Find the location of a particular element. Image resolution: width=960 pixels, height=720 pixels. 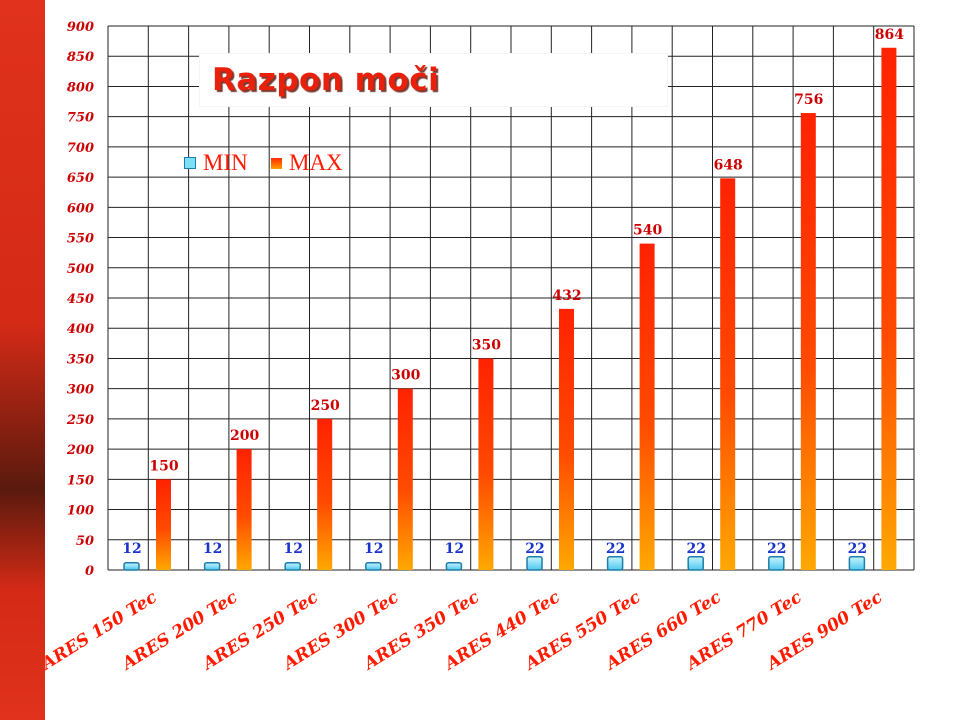

y-tick-label: 300 is located at coordinates (80, 390).